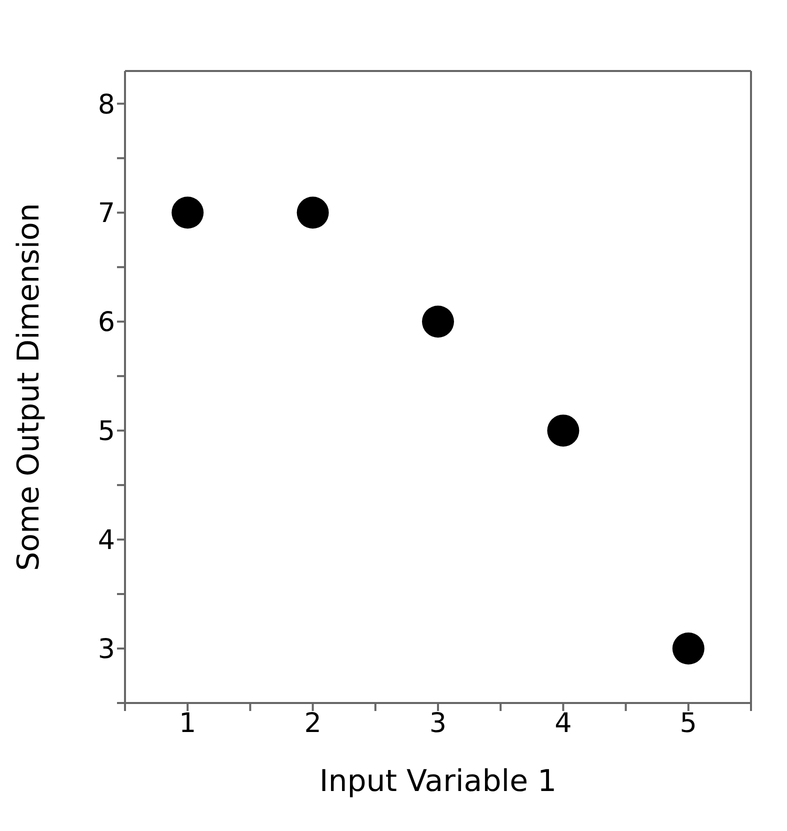 This screenshot has height=831, width=787. What do you see at coordinates (106, 432) in the screenshot?
I see `y-tick-label: 5` at bounding box center [106, 432].